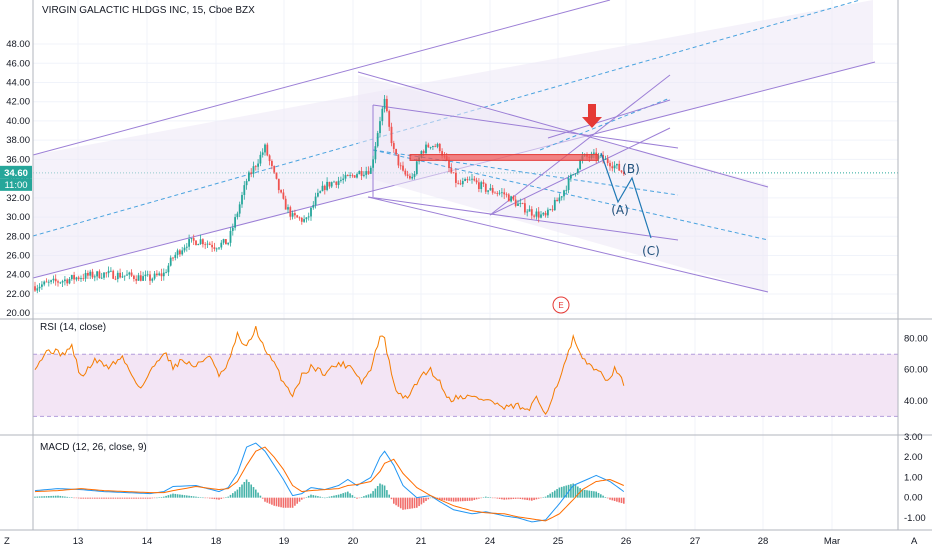  What do you see at coordinates (7, 541) in the screenshot?
I see `timezone-toggle: Z` at bounding box center [7, 541].